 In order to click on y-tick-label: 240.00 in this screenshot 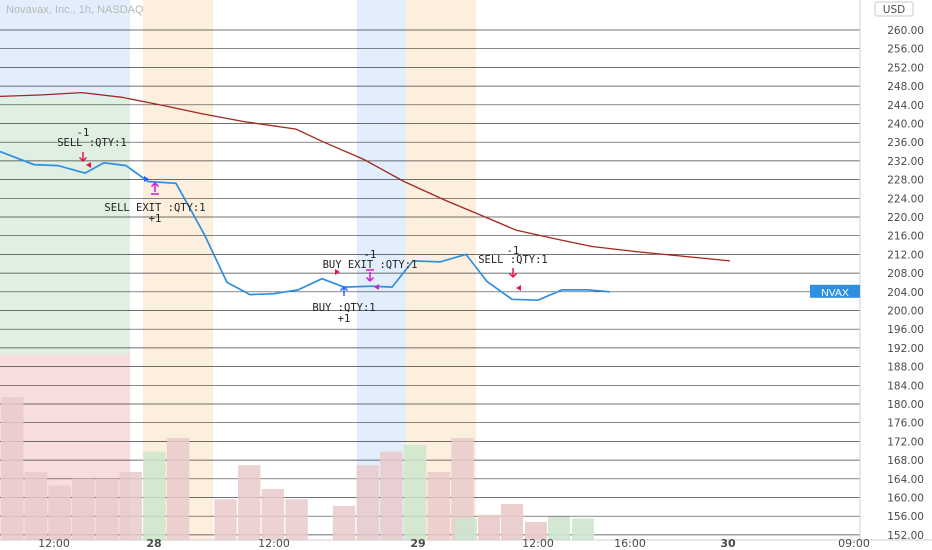, I will do `click(905, 125)`.